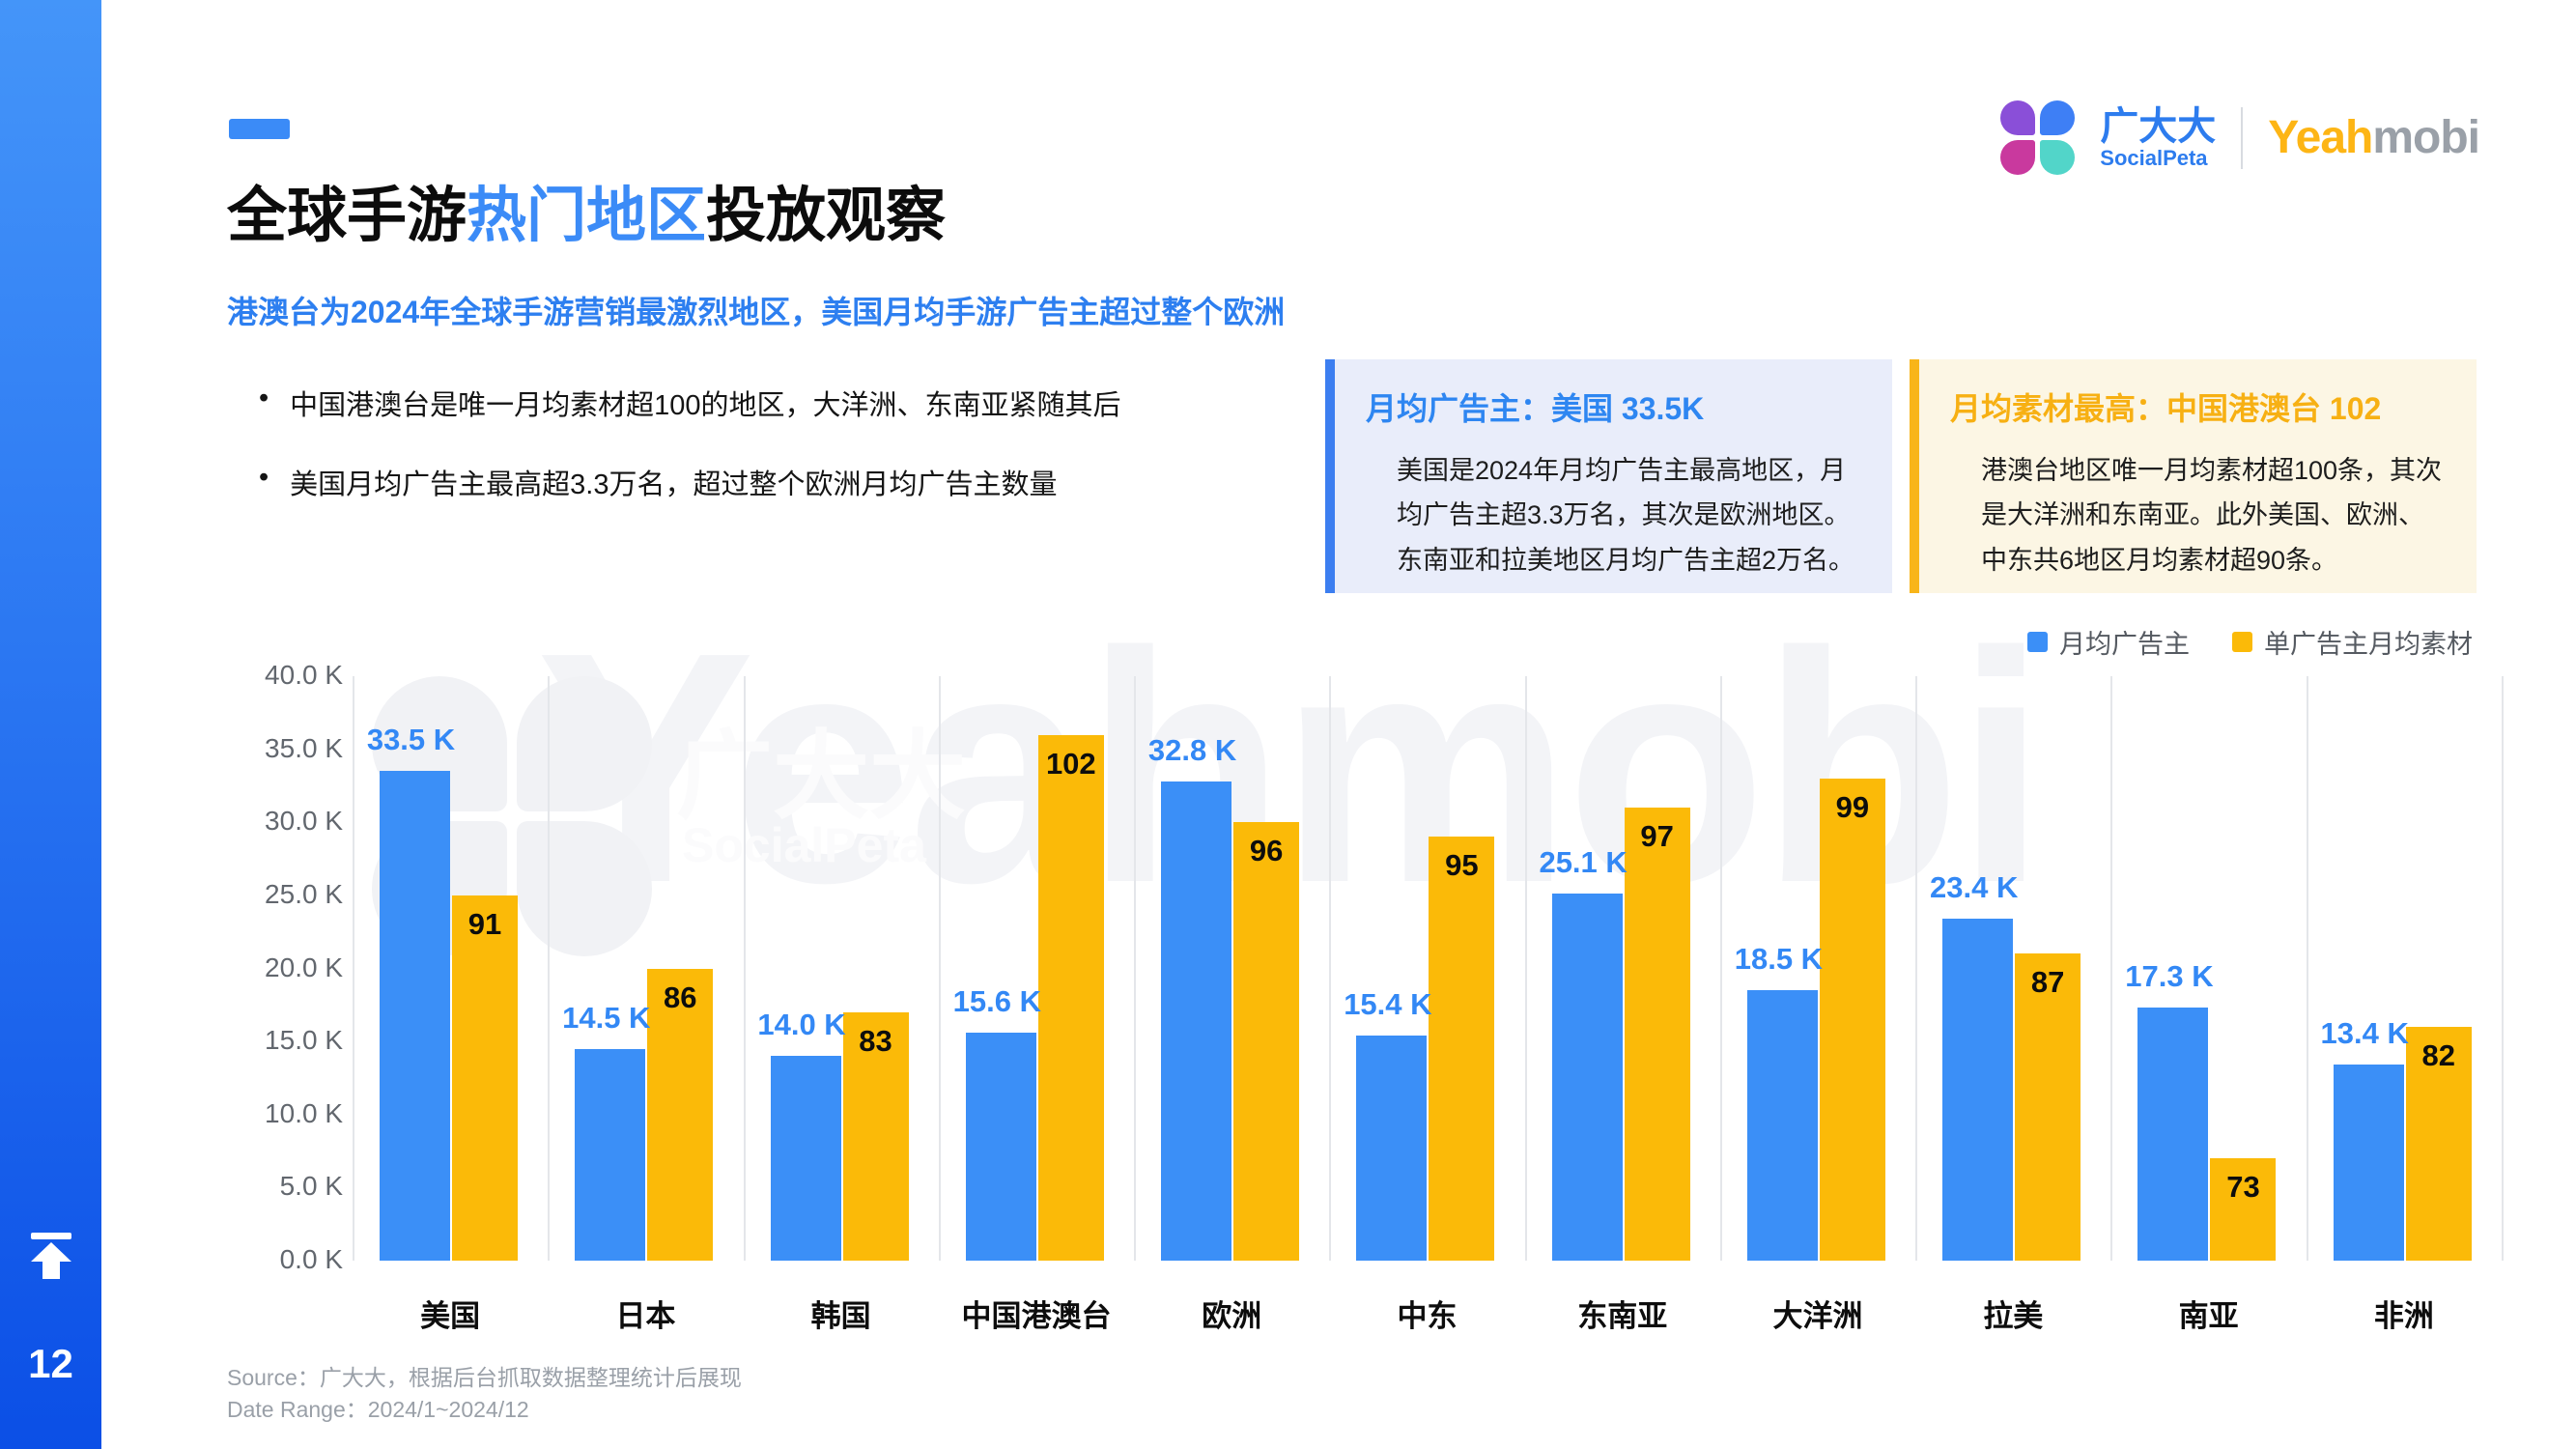  Describe the element at coordinates (50, 1363) in the screenshot. I see `page-number: 12` at that location.